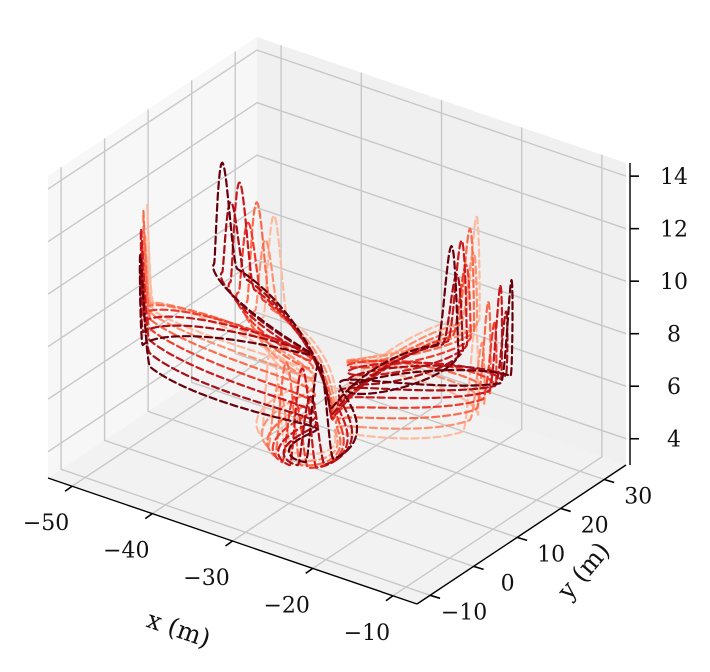 This screenshot has height=672, width=710. I want to click on z-tick-label: 8, so click(674, 335).